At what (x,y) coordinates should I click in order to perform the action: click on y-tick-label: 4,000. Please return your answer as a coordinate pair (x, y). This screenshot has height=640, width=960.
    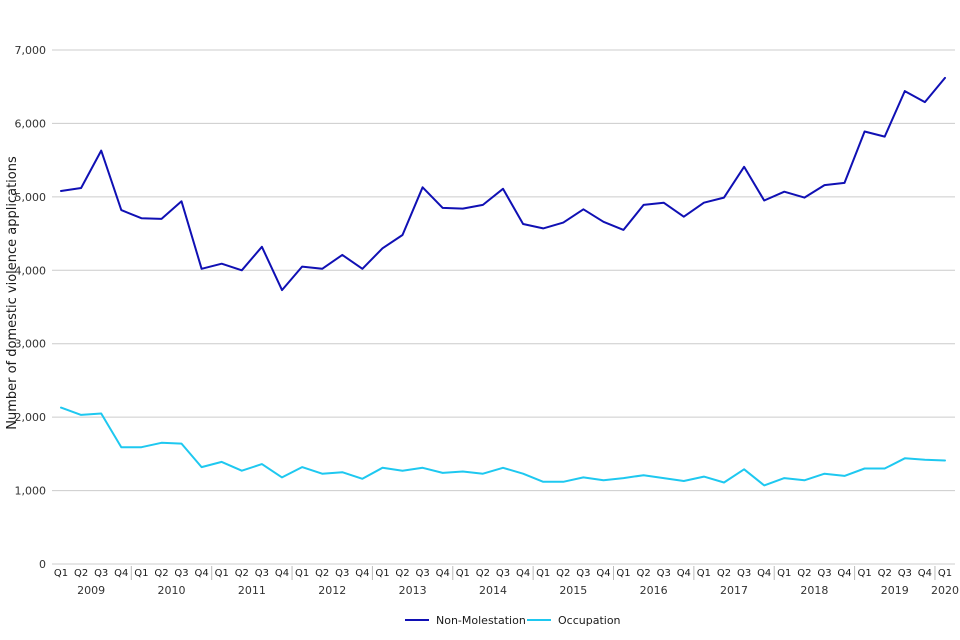
    Looking at the image, I should click on (31, 270).